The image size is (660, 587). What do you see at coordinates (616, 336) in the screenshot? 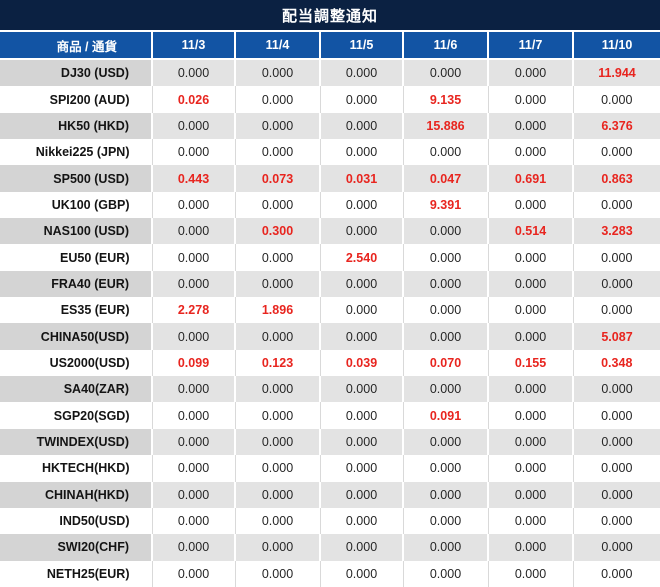
I see `value-cell: 5.087` at bounding box center [616, 336].